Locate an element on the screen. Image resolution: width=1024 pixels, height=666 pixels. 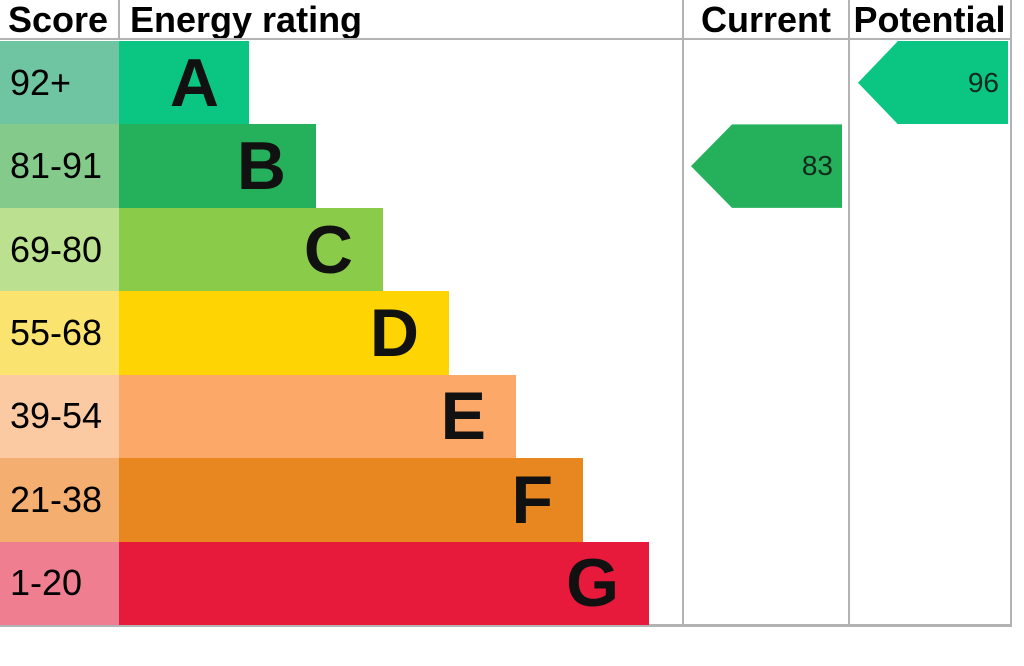
rating-row-c: 69-80 C is located at coordinates (341, 249).